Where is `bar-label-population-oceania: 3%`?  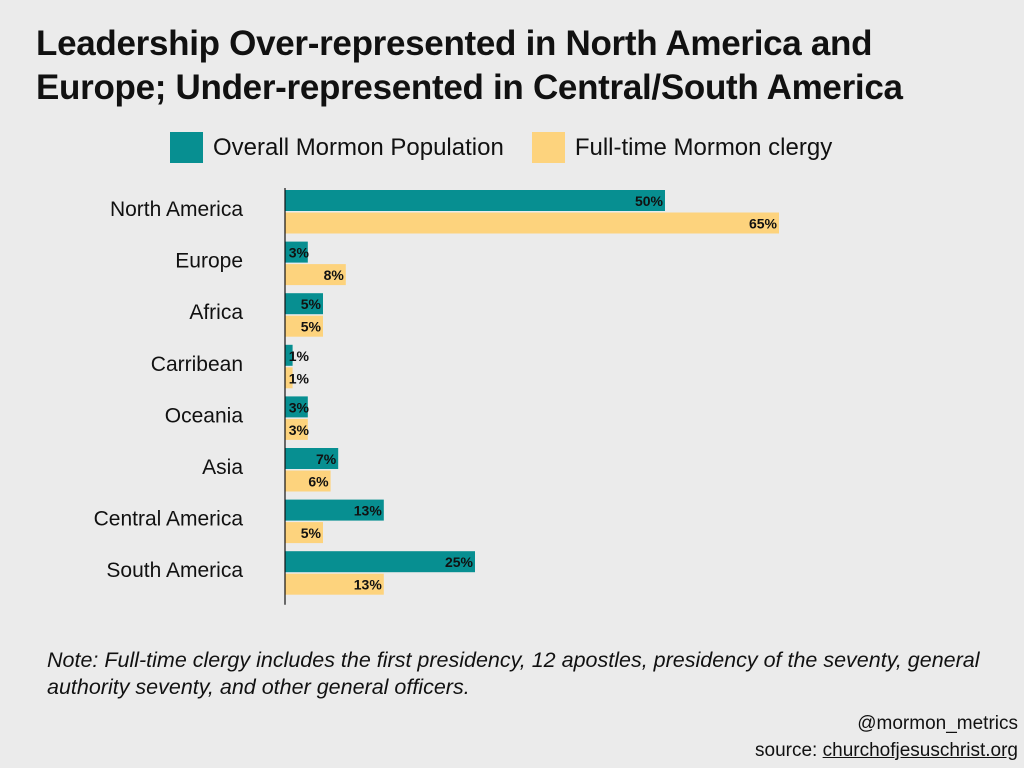
bar-label-population-oceania: 3% is located at coordinates (299, 407).